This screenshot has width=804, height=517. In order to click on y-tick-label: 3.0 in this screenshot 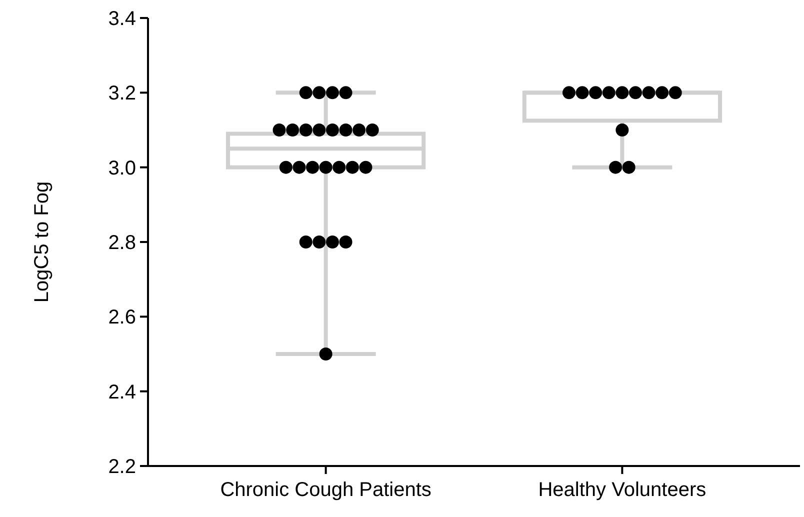, I will do `click(122, 168)`.